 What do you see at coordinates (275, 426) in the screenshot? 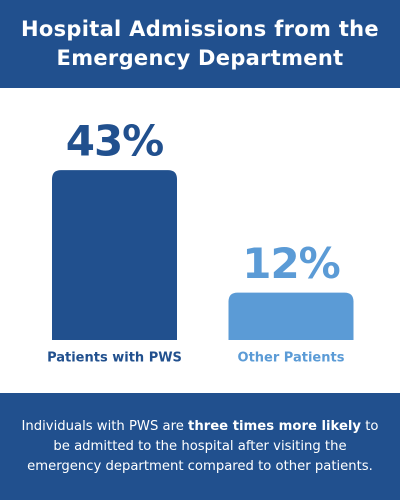
I see `note-emphasis: three times more likely` at bounding box center [275, 426].